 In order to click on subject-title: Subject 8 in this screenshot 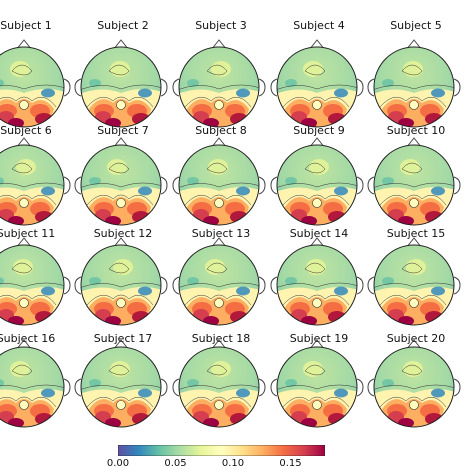, I will do `click(221, 130)`.